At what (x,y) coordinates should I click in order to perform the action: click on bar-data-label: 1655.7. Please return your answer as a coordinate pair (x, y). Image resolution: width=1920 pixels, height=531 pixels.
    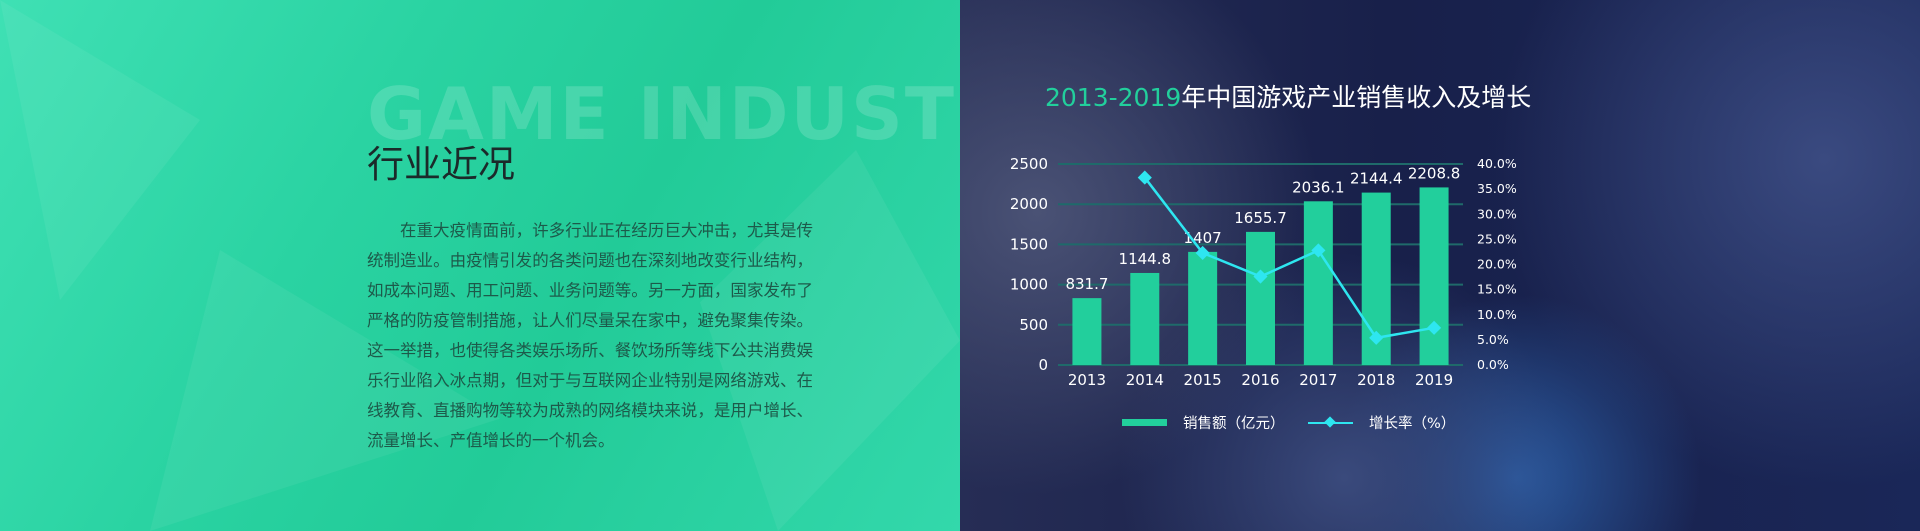
    Looking at the image, I should click on (1260, 218).